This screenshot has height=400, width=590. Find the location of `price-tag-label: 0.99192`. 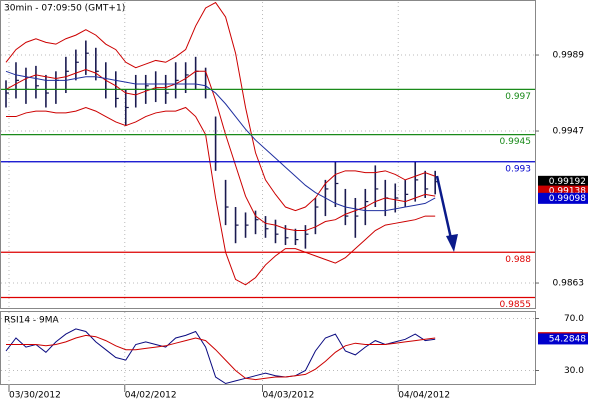

price-tag-label: 0.99192 is located at coordinates (567, 182).